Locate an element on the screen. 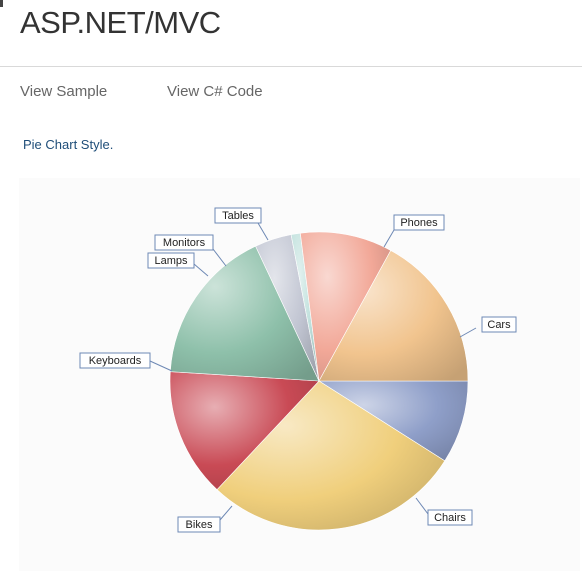  pie-slice-keyboards is located at coordinates (244, 313).